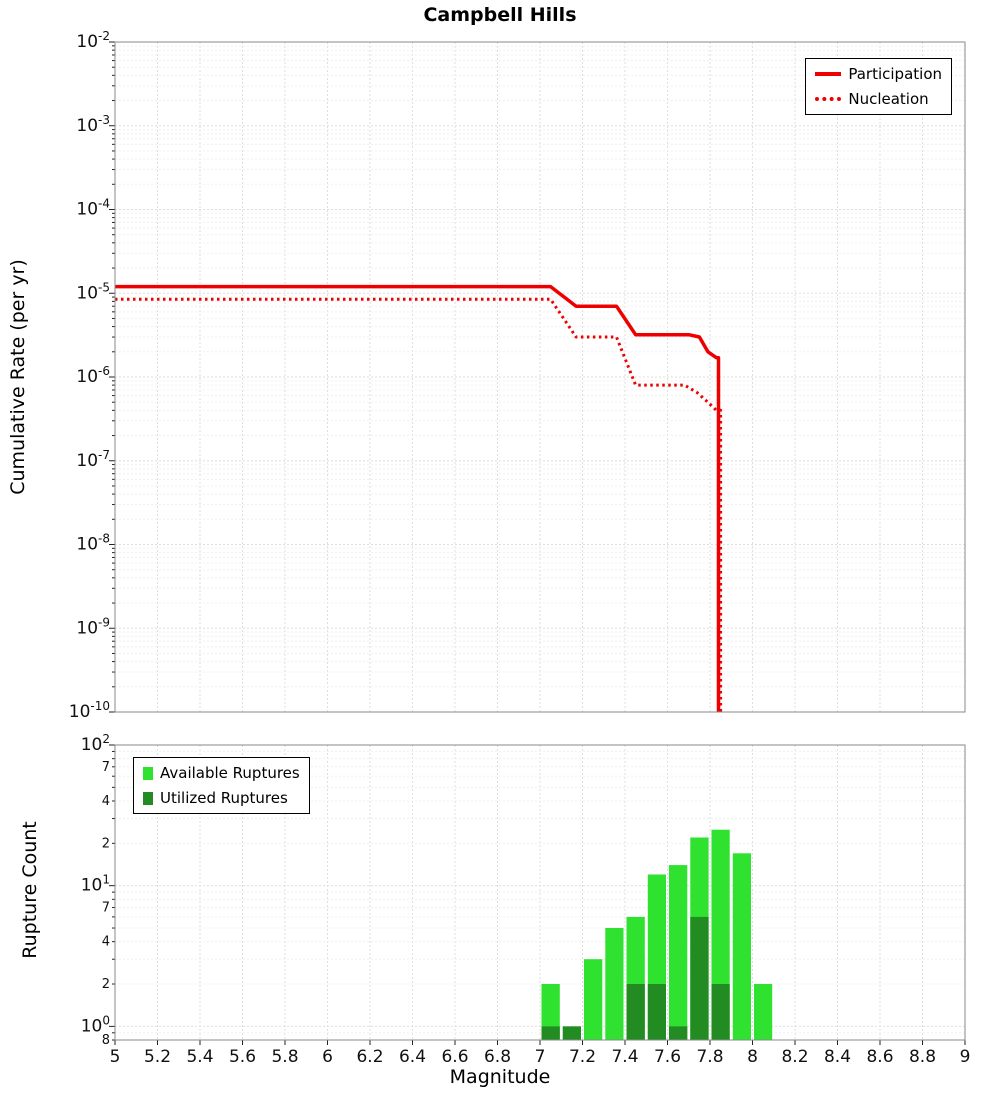 The height and width of the screenshot is (1100, 1000). What do you see at coordinates (828, 99) in the screenshot?
I see `nucleation-line-sample` at bounding box center [828, 99].